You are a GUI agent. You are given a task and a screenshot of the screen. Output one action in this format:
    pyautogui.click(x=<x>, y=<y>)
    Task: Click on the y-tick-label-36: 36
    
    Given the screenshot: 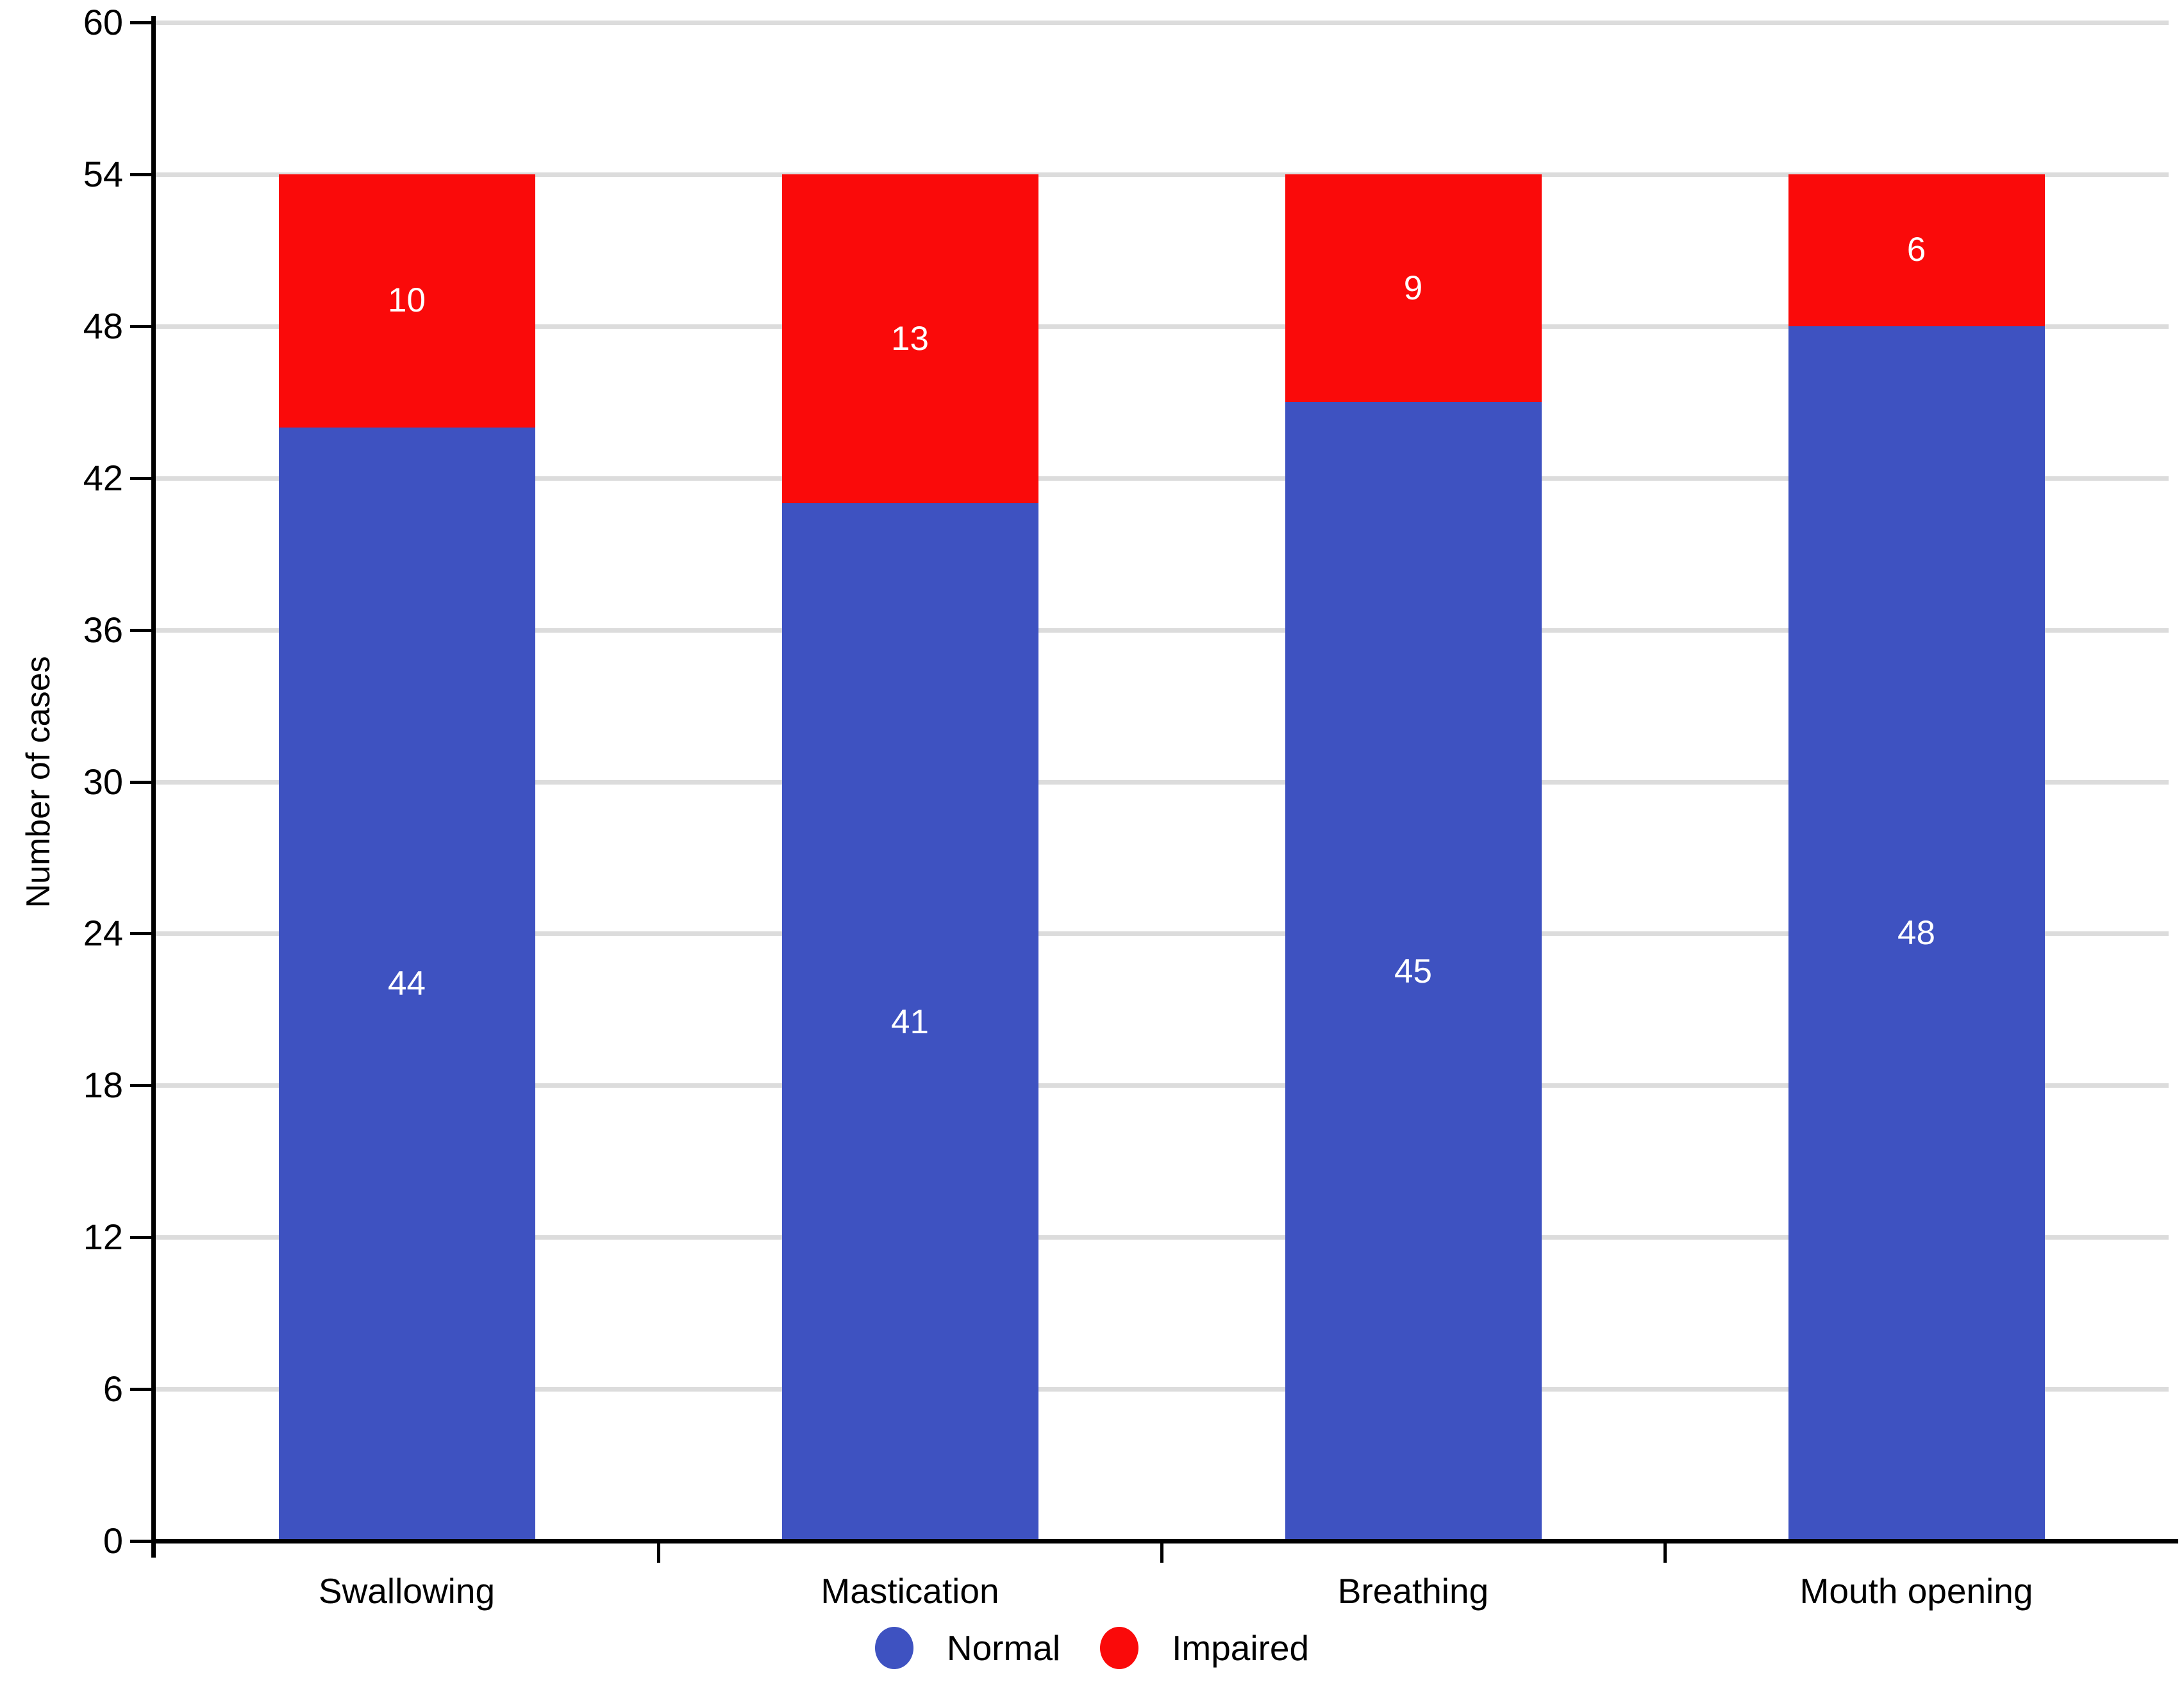 What is the action you would take?
    pyautogui.click(x=103, y=629)
    